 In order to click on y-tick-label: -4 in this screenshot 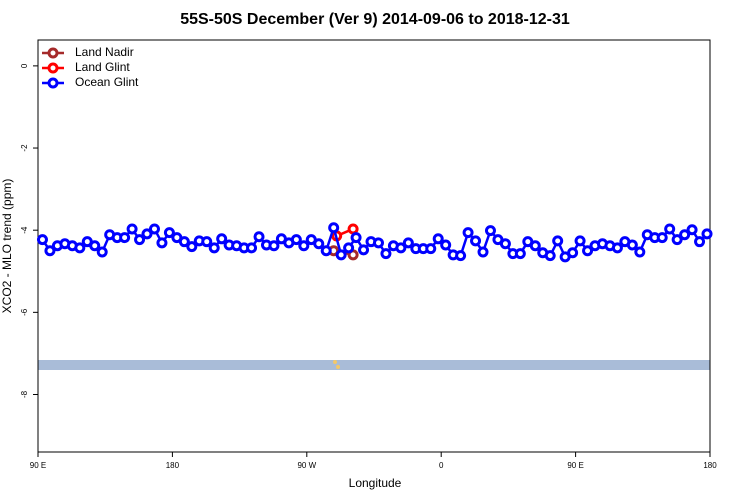, I will do `click(24, 230)`.